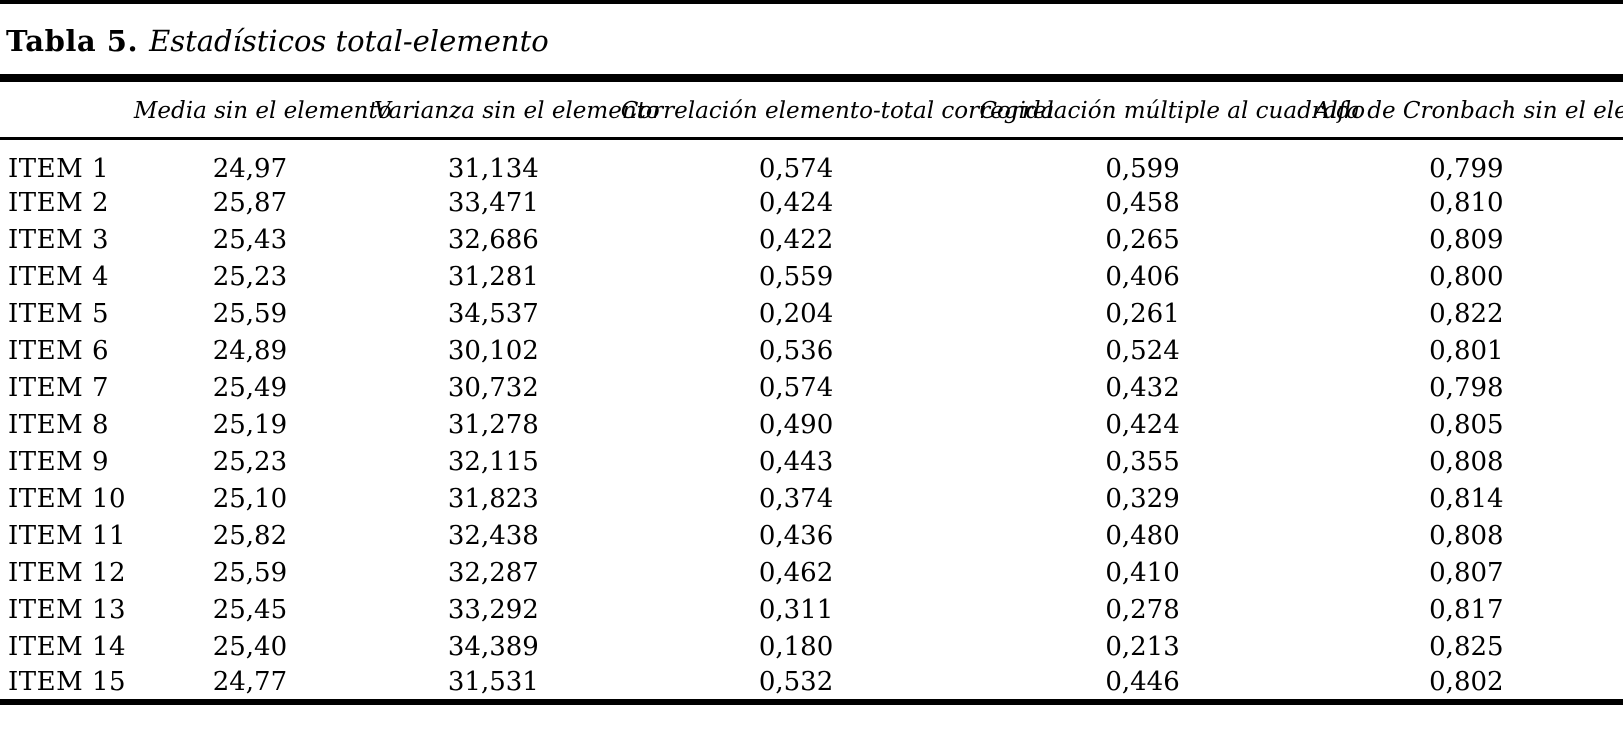 The image size is (1623, 731). I want to click on cell-varianza: 31,278, so click(493, 424).